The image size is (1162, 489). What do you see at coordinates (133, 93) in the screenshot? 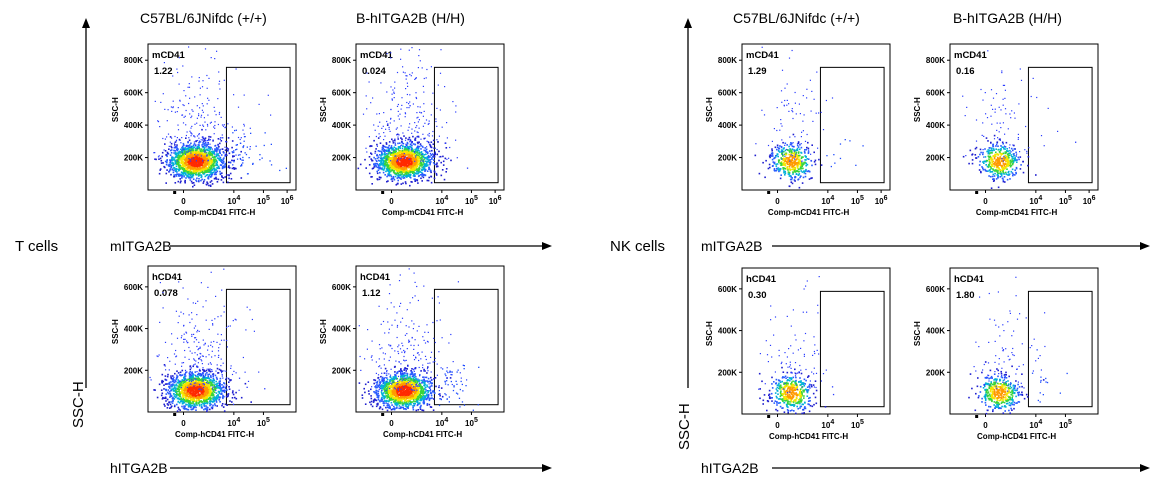
I see `y-tick-label: 600K` at bounding box center [133, 93].